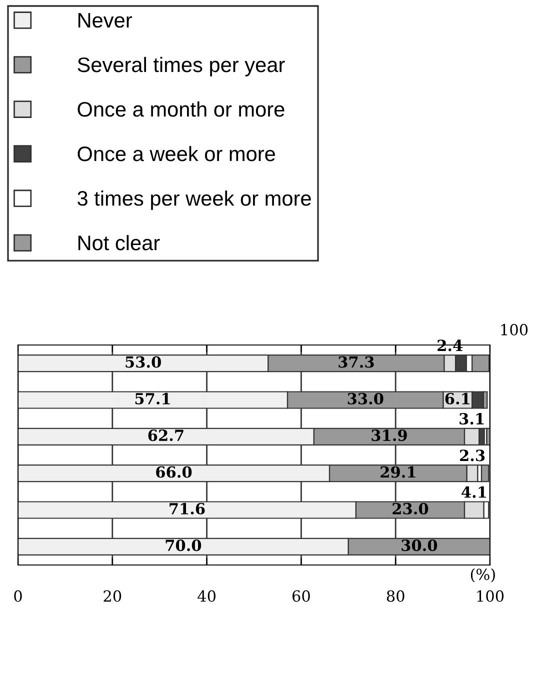  Describe the element at coordinates (420, 546) in the screenshot. I see `data-label: 30.0` at that location.